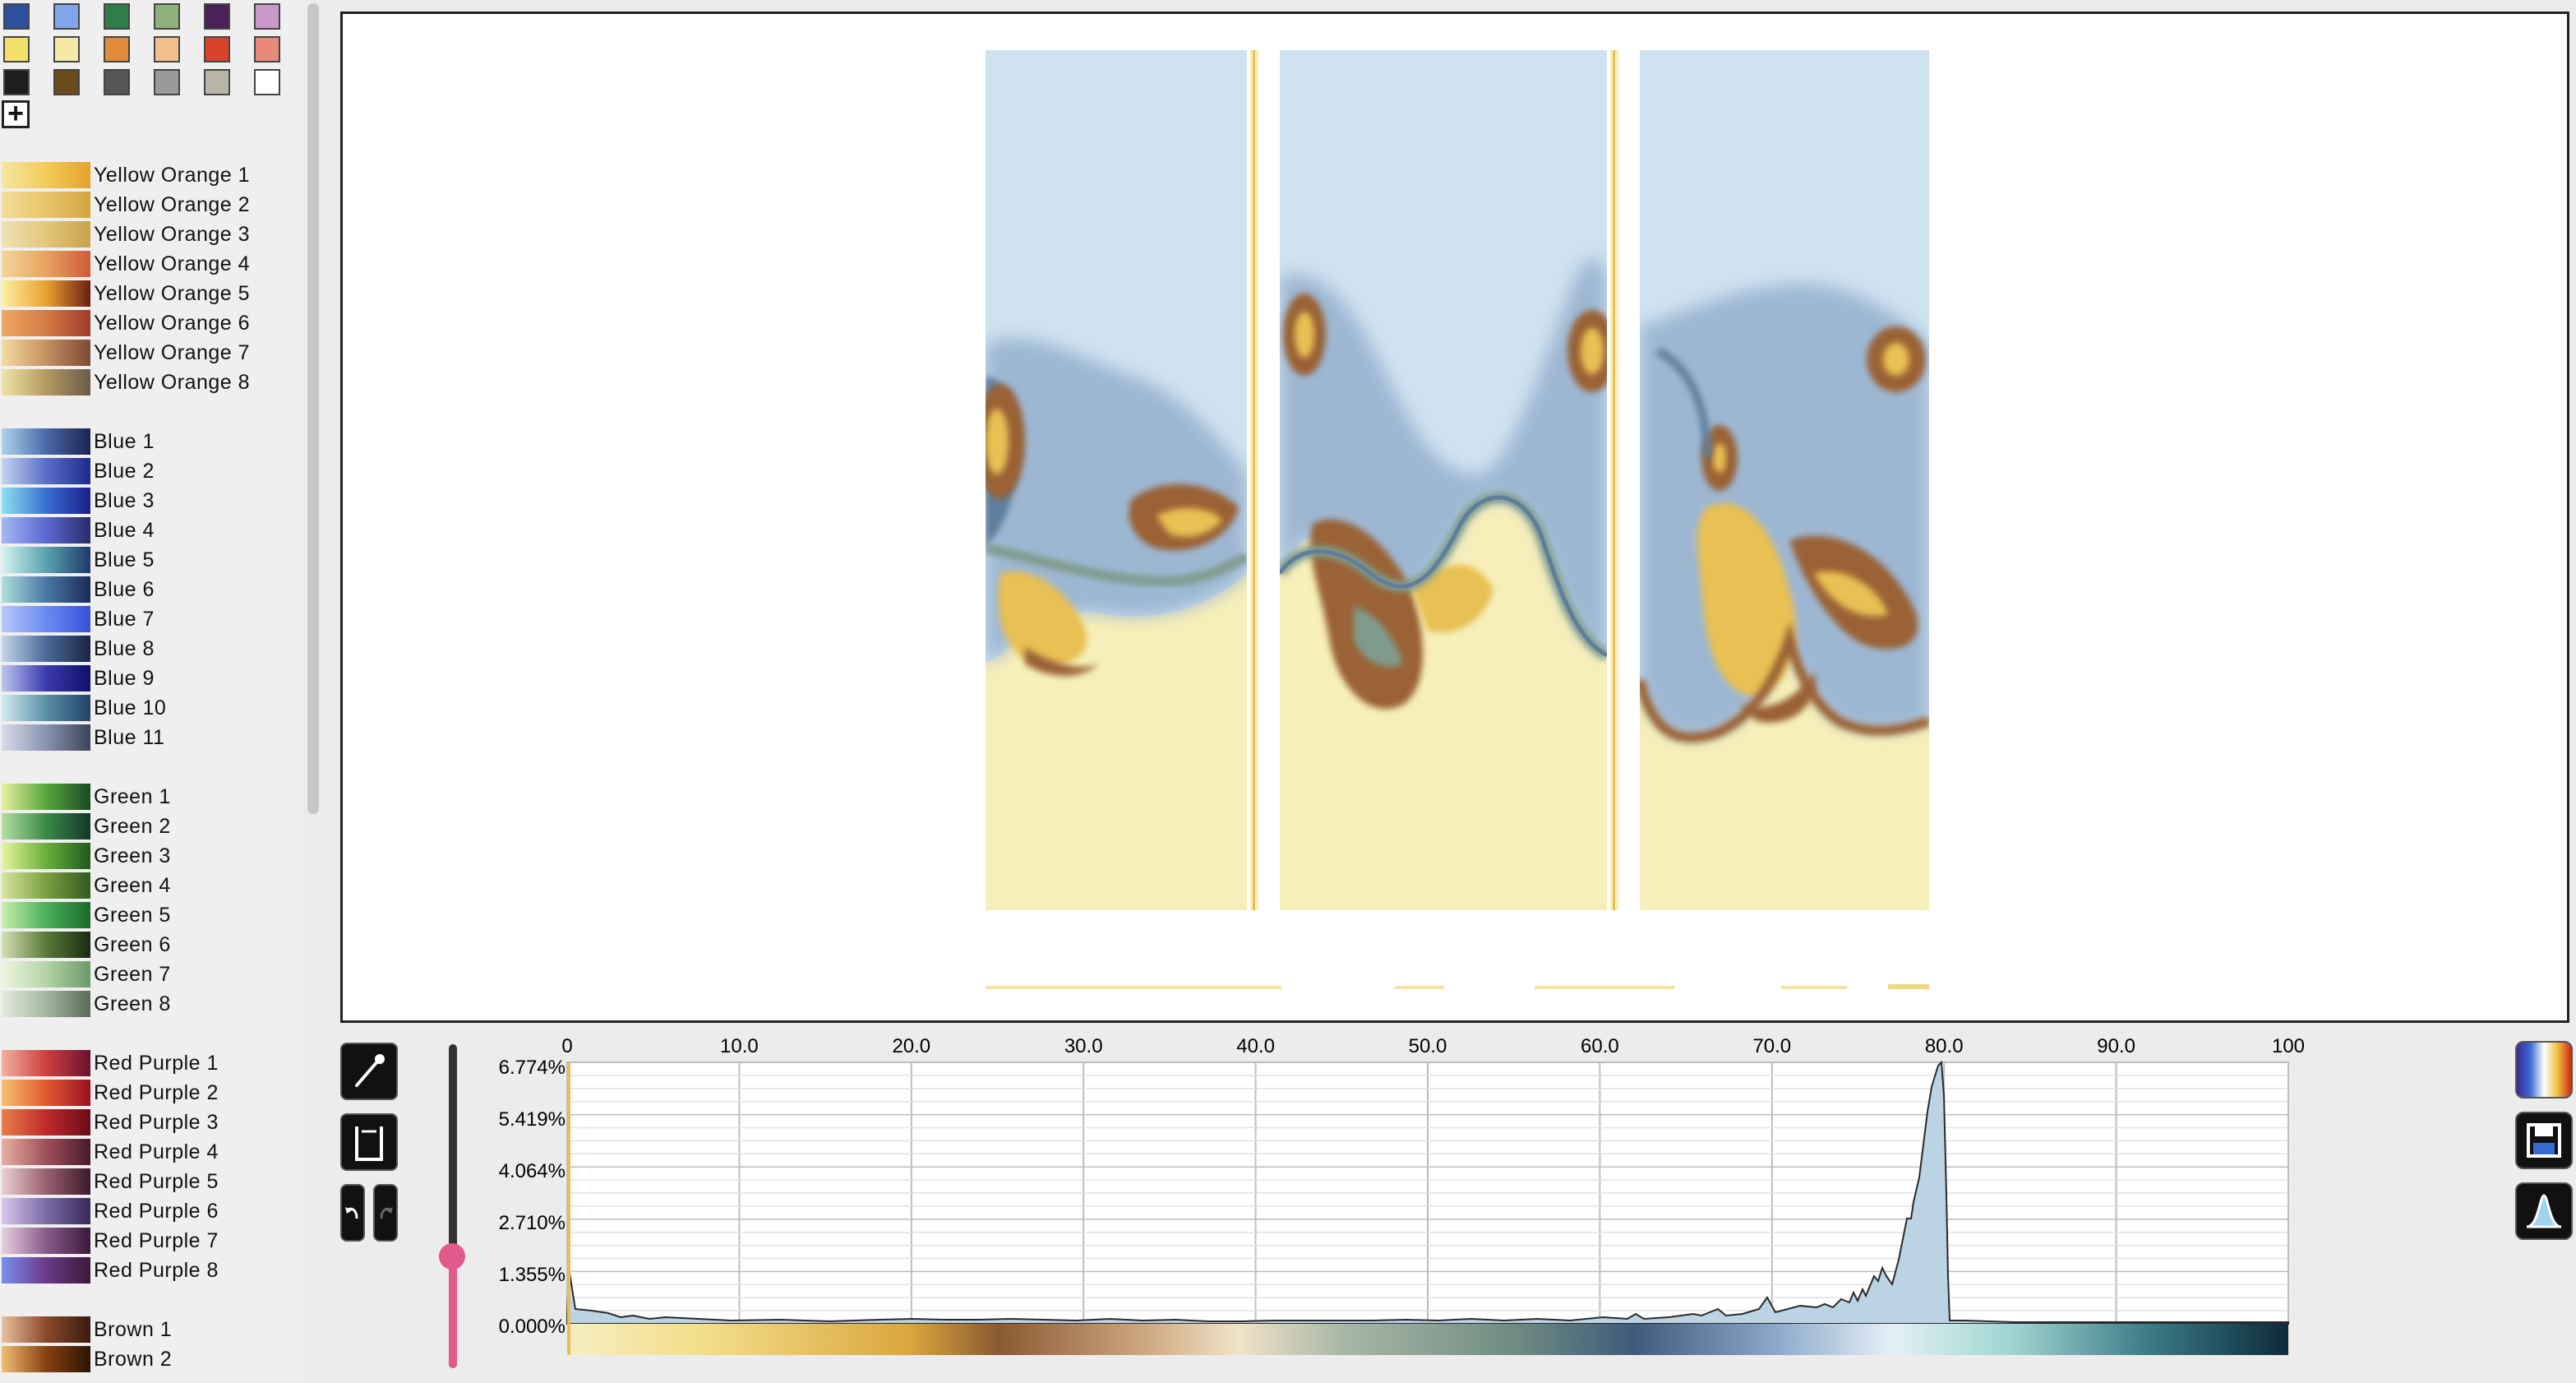 The width and height of the screenshot is (2576, 1383). I want to click on palette-item: Brown 2, so click(148, 1359).